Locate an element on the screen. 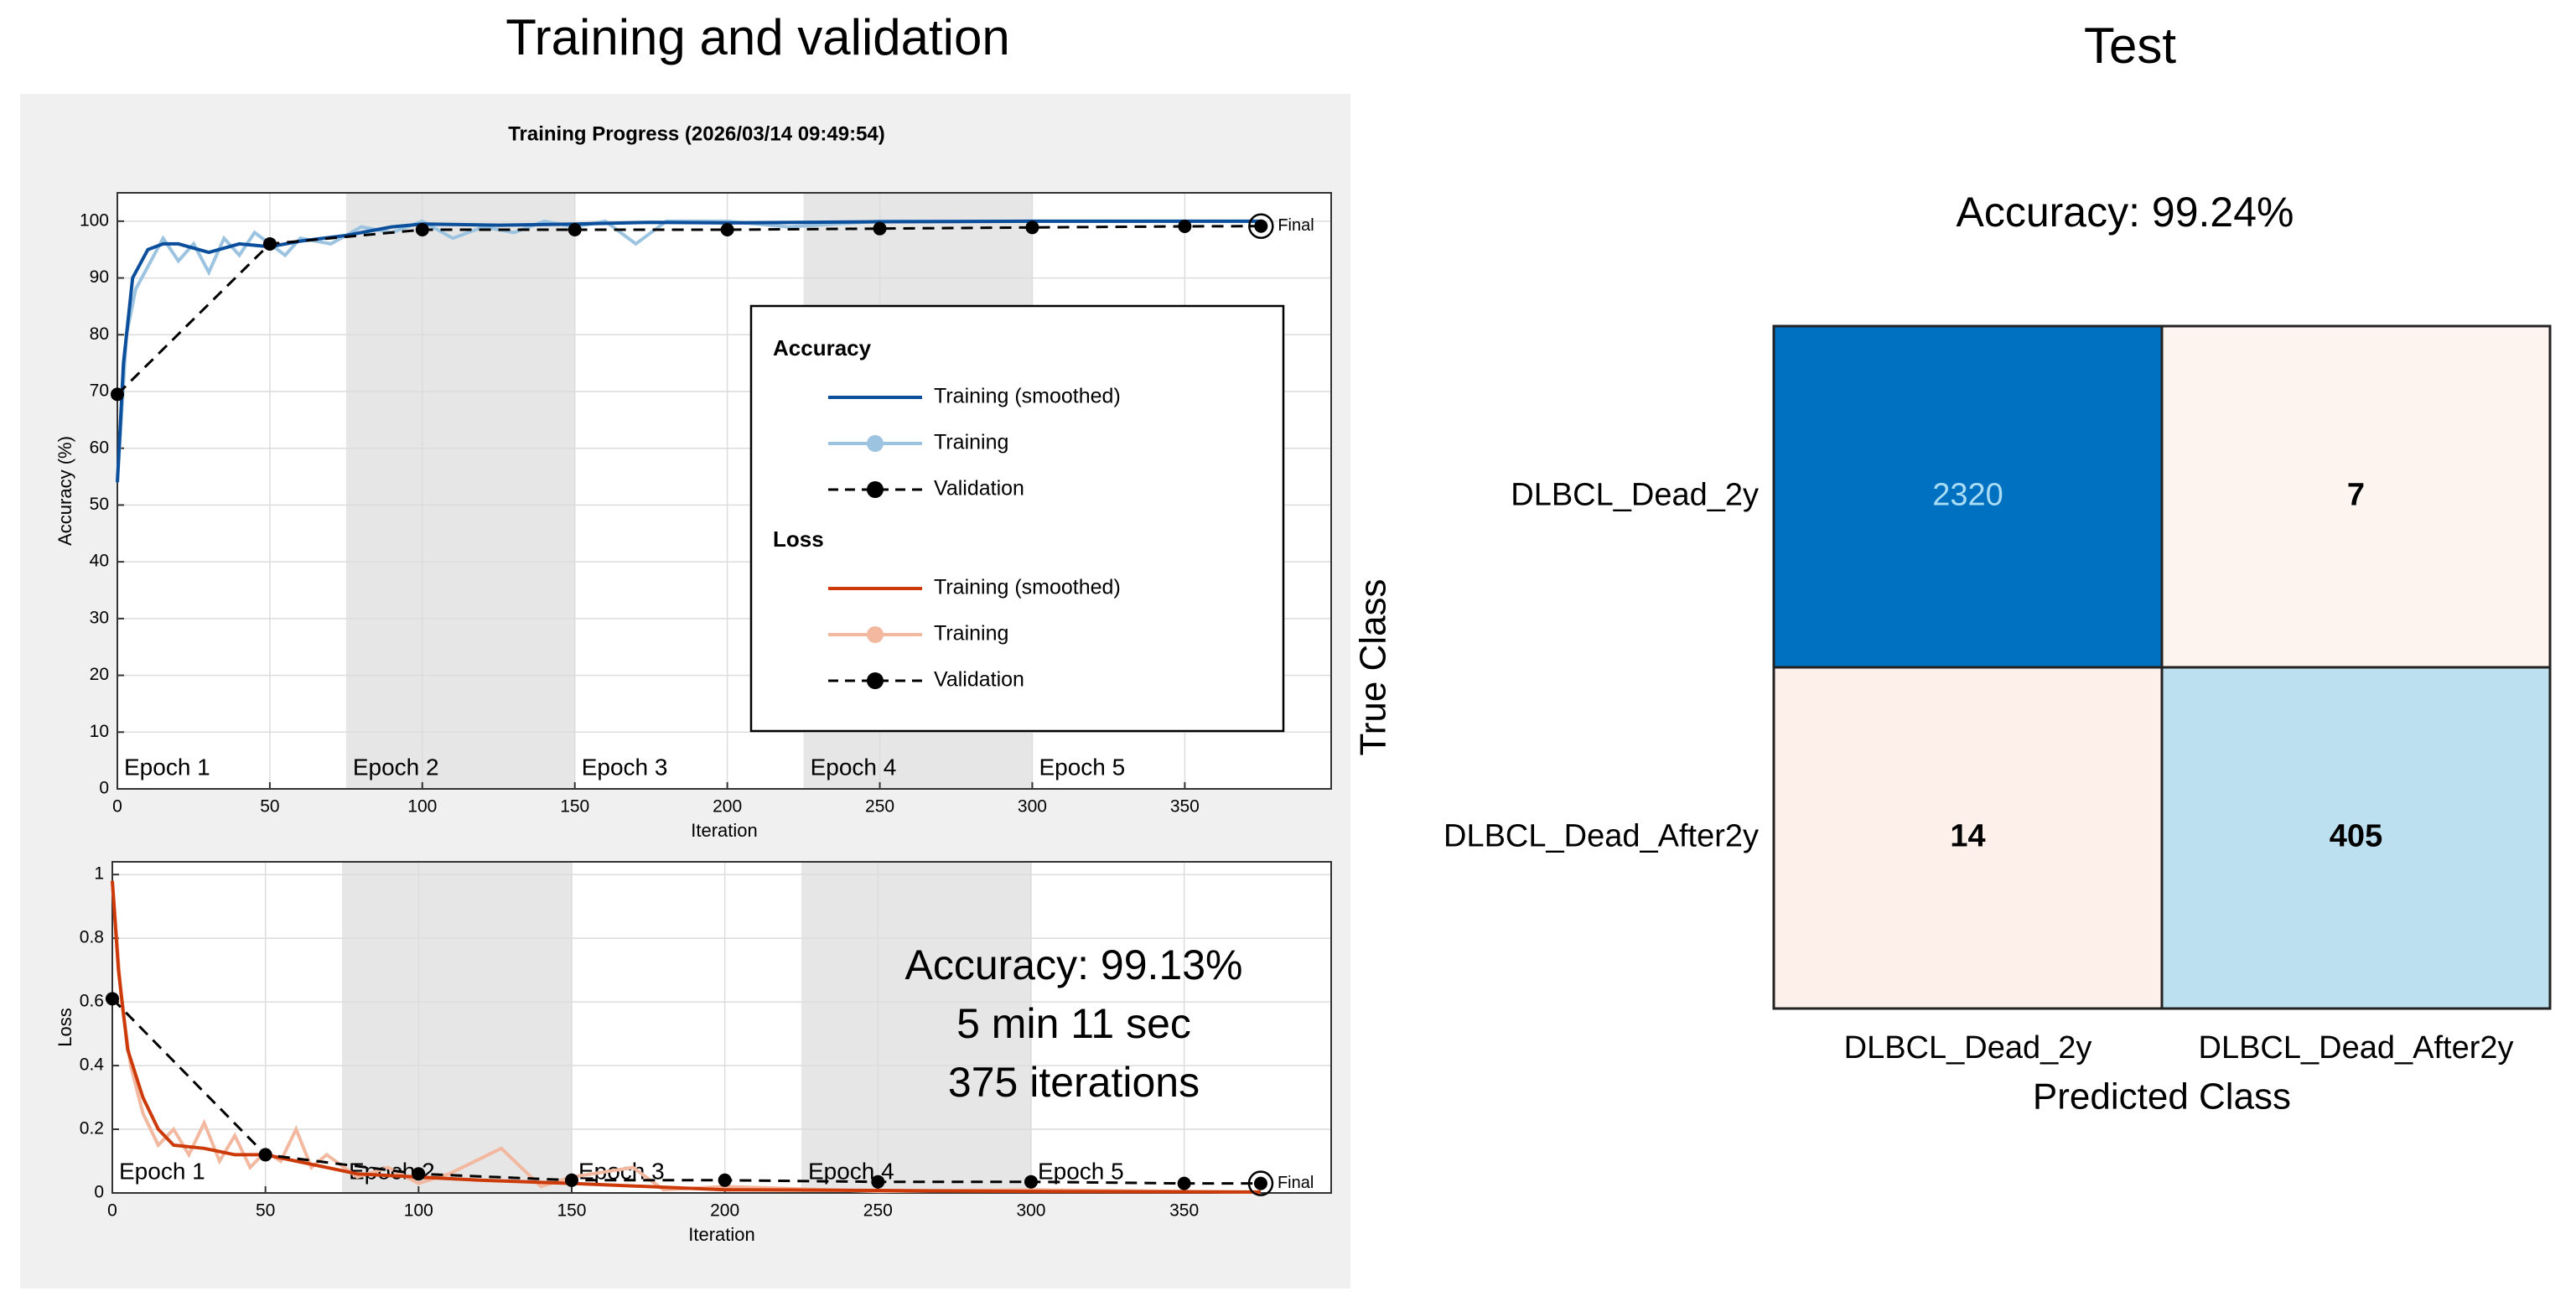  epoch-label: Epoch 4 is located at coordinates (854, 767).